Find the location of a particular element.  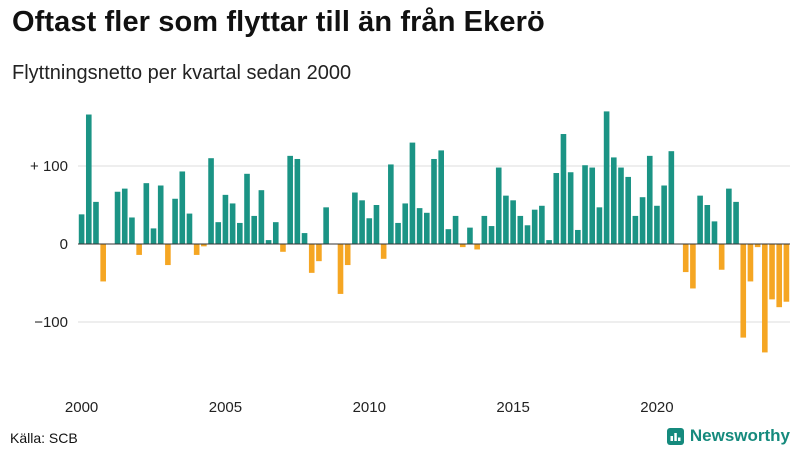

x-tick-label: 2015 is located at coordinates (512, 407).